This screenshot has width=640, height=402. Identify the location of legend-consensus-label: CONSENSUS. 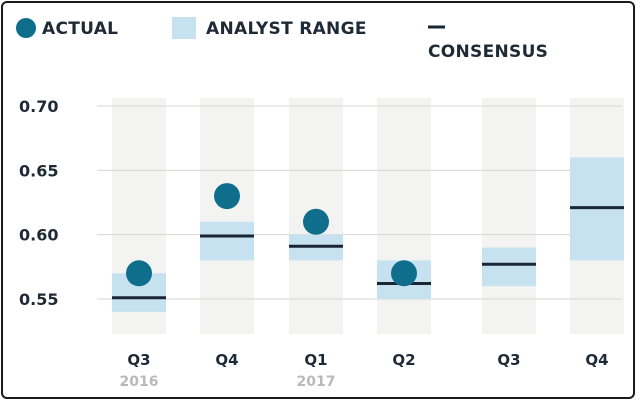
(488, 52).